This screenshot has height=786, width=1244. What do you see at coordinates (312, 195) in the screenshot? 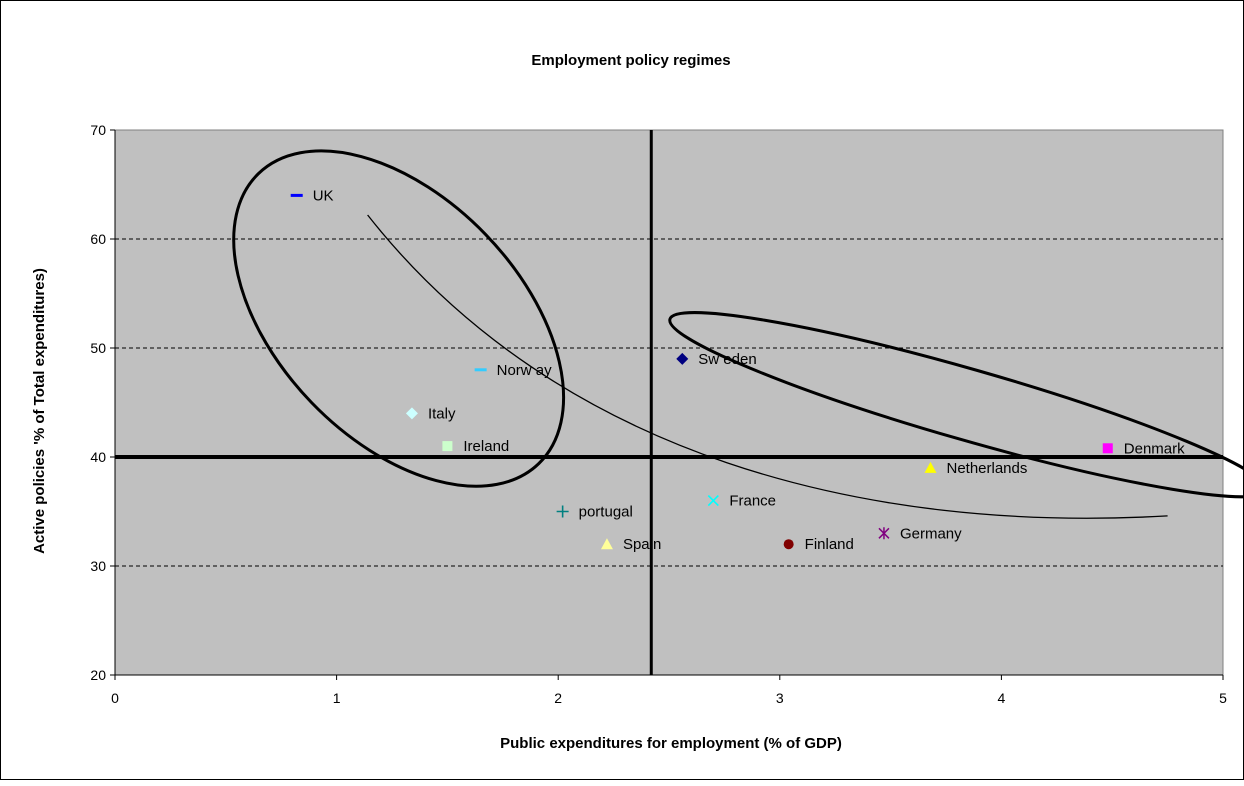
I see `point-0: UK` at bounding box center [312, 195].